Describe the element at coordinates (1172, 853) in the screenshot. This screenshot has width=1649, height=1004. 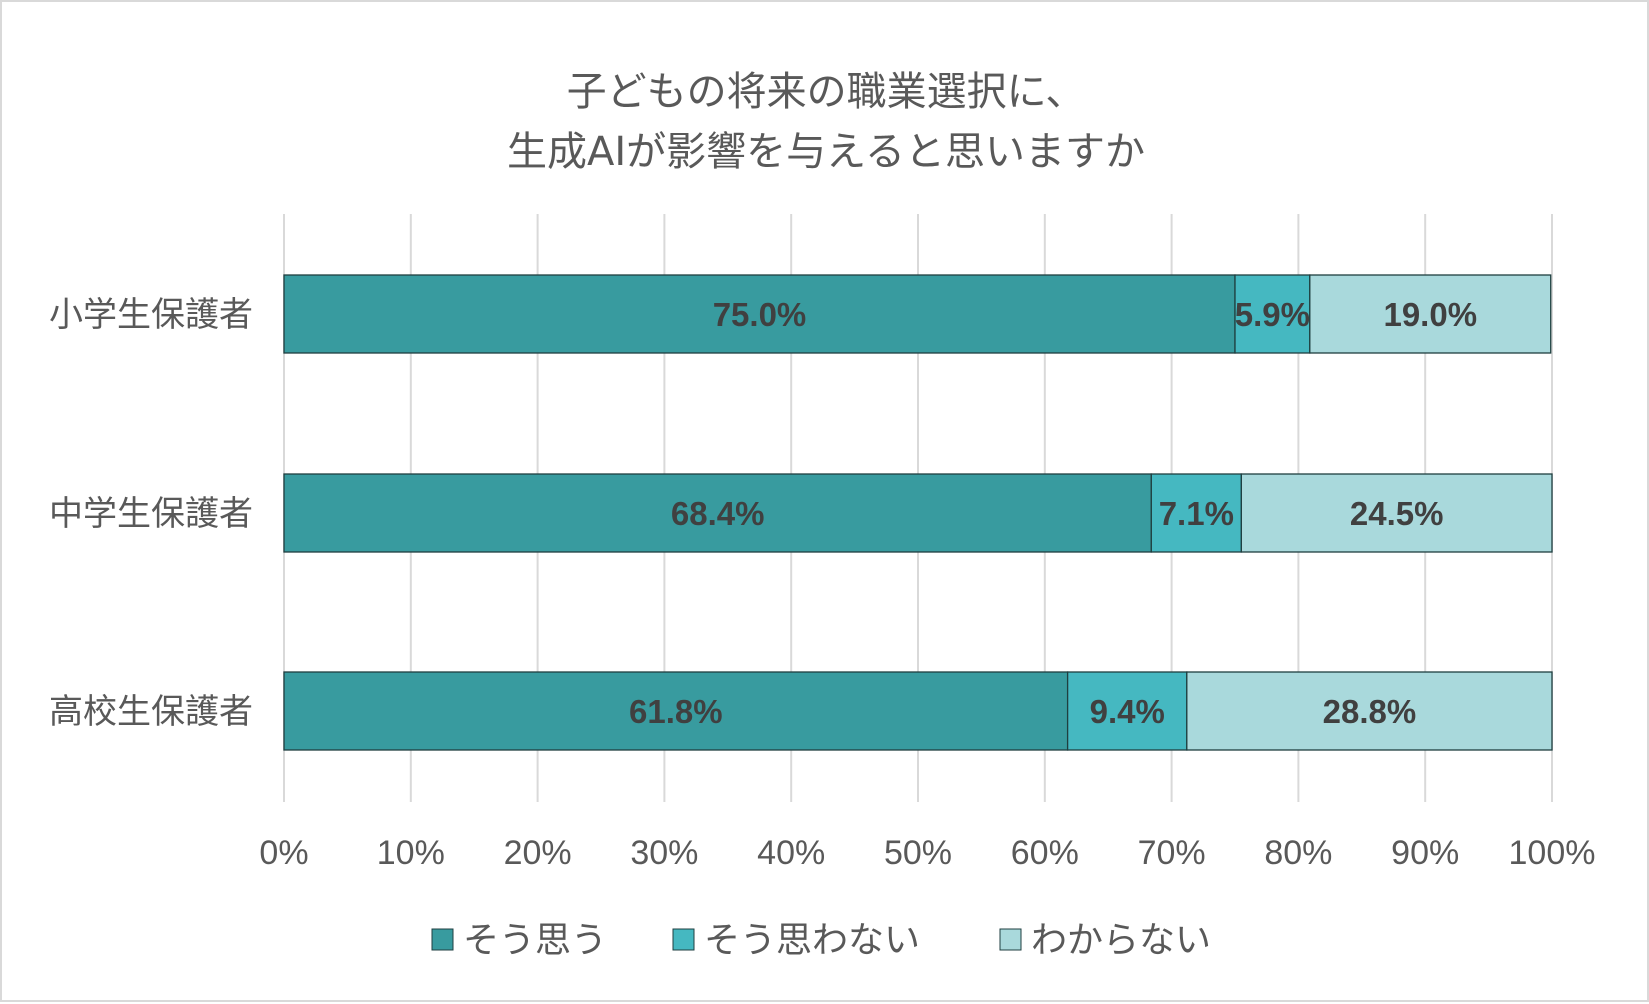
I see `x-tick-label-7: 70%` at that location.